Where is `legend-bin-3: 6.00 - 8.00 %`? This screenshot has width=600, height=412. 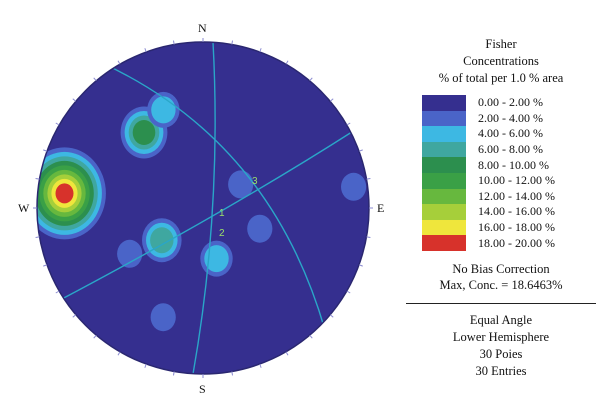
legend-bin-3: 6.00 - 8.00 % is located at coordinates (509, 149).